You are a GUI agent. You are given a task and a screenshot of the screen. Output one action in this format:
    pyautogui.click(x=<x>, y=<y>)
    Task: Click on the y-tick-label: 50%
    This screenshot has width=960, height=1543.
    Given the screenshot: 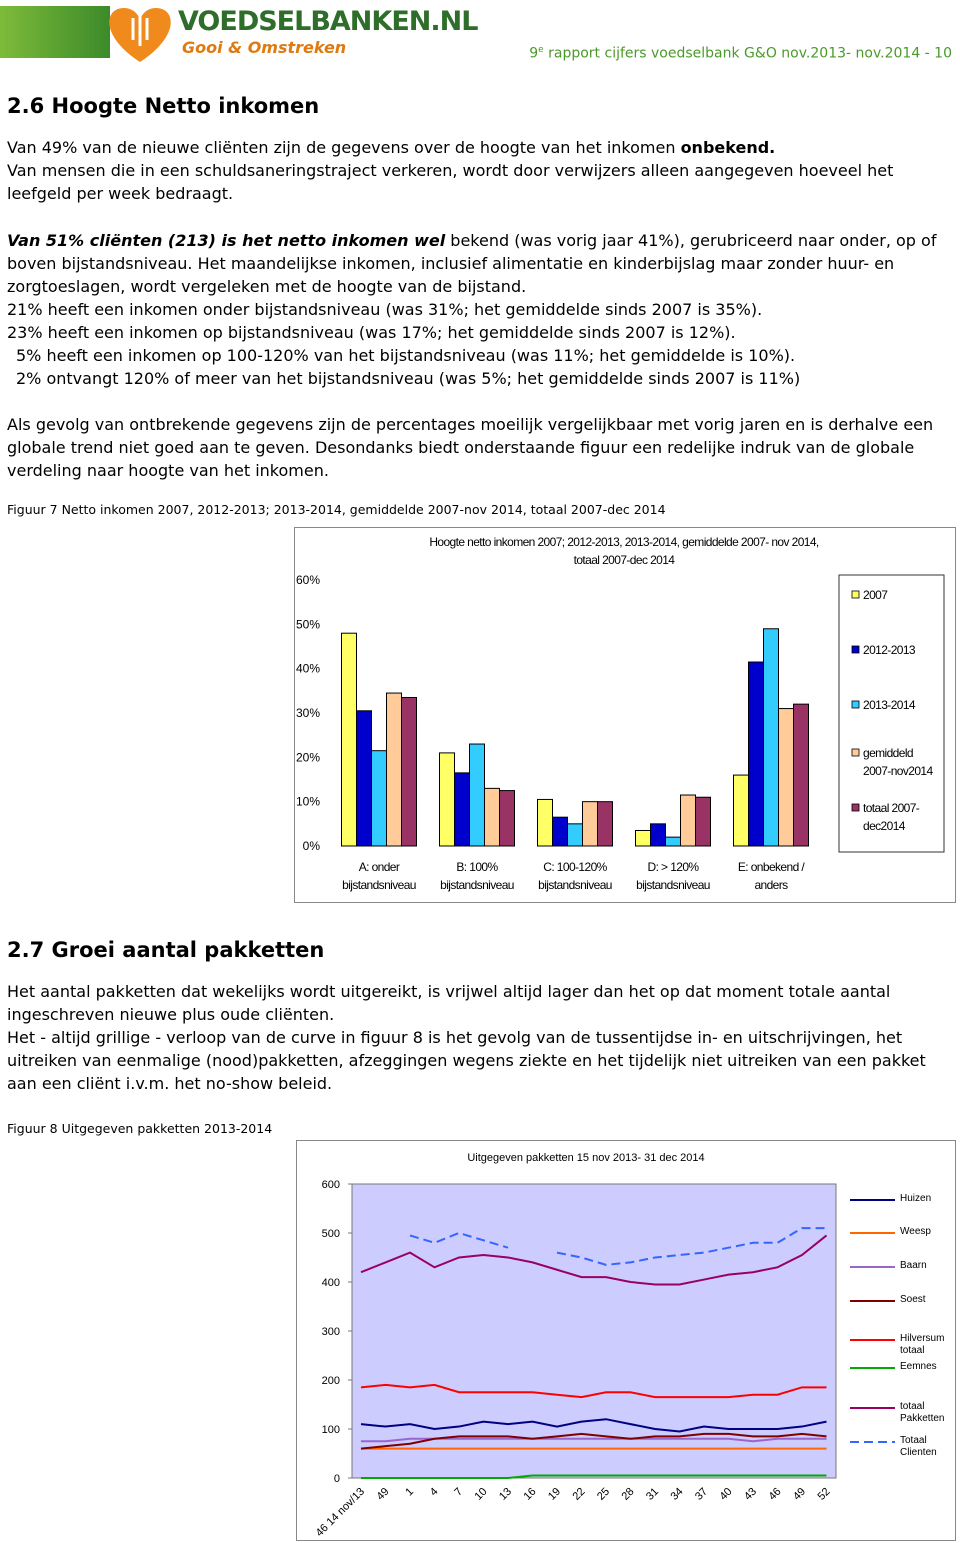 What is the action you would take?
    pyautogui.click(x=308, y=624)
    